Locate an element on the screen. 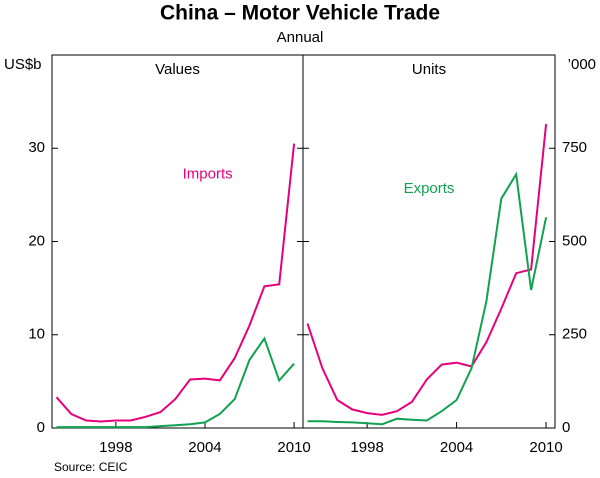 The height and width of the screenshot is (478, 600). series-label: Exports is located at coordinates (429, 188).